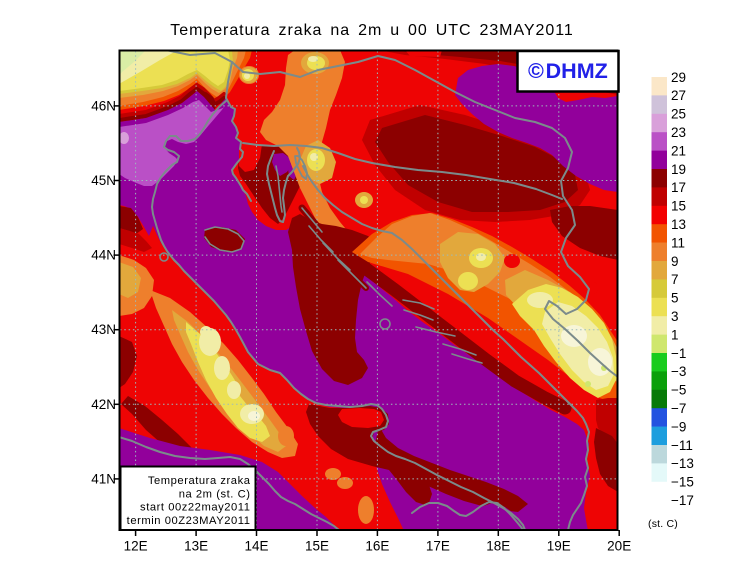 The height and width of the screenshot is (582, 740). Describe the element at coordinates (678, 187) in the screenshot. I see `svg-text: 17` at that location.